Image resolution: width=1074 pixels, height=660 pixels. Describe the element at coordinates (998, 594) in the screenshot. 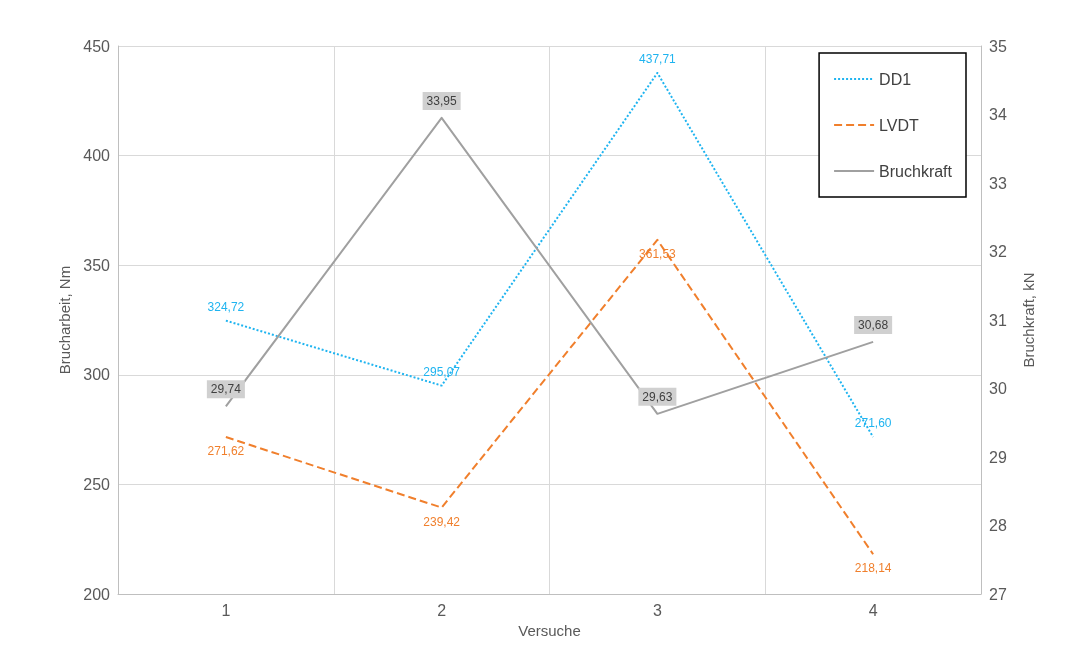

I see `y2-tick-label: 27` at that location.